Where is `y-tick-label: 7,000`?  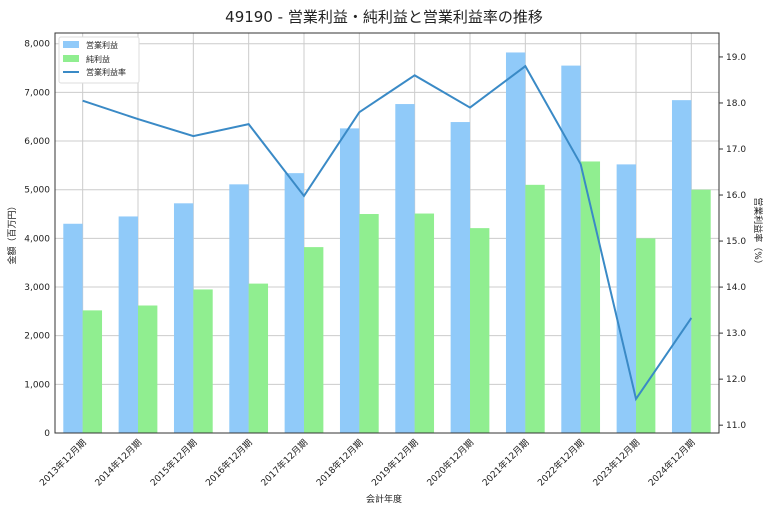 y-tick-label: 7,000 is located at coordinates (37, 93).